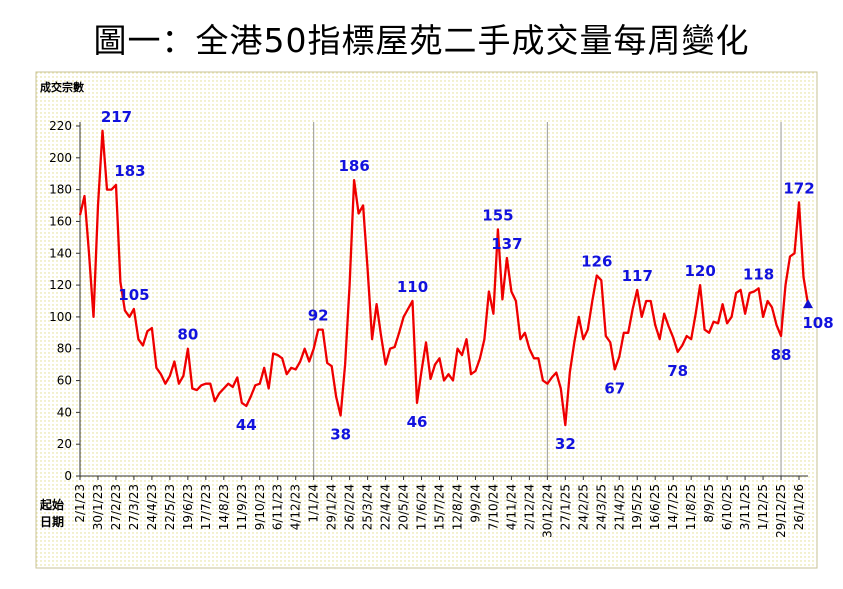  I want to click on data-label: 38, so click(340, 435).